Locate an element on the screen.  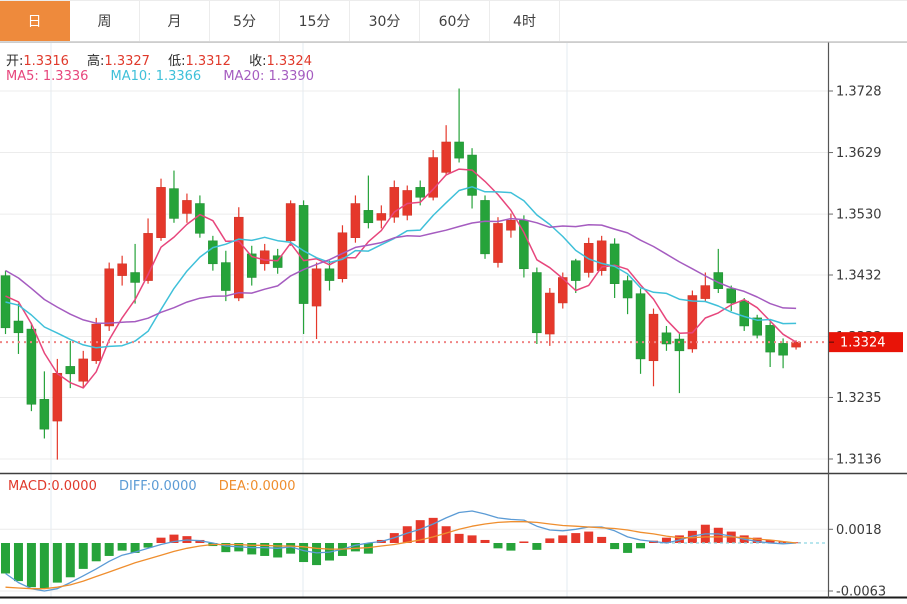
price-axis-label: 1.3136 is located at coordinates (859, 460).